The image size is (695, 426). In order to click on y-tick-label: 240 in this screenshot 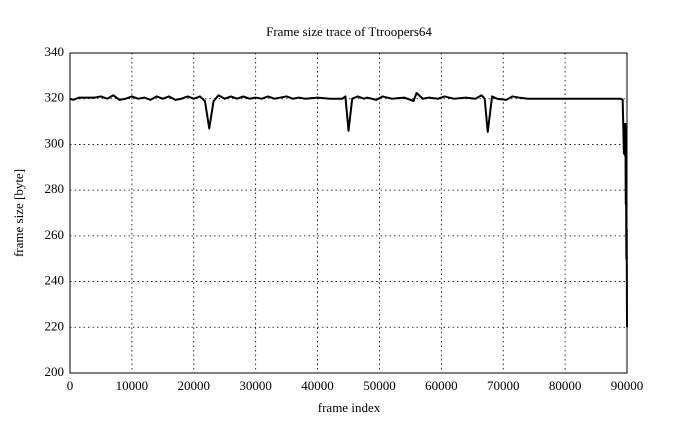, I will do `click(55, 280)`.